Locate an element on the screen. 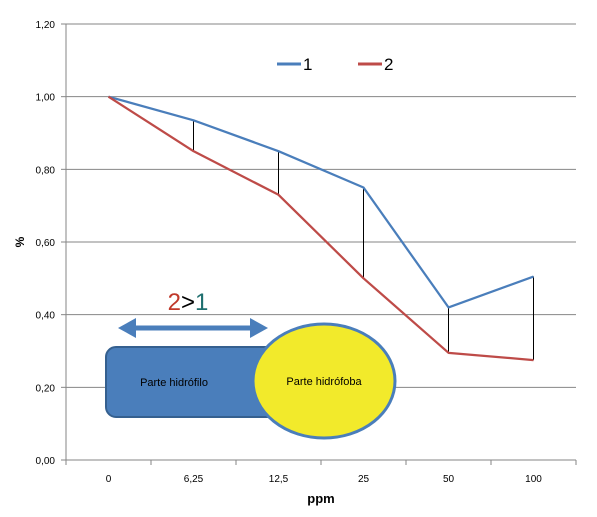 This screenshot has height=517, width=597. x-tick-label: 25 is located at coordinates (364, 479).